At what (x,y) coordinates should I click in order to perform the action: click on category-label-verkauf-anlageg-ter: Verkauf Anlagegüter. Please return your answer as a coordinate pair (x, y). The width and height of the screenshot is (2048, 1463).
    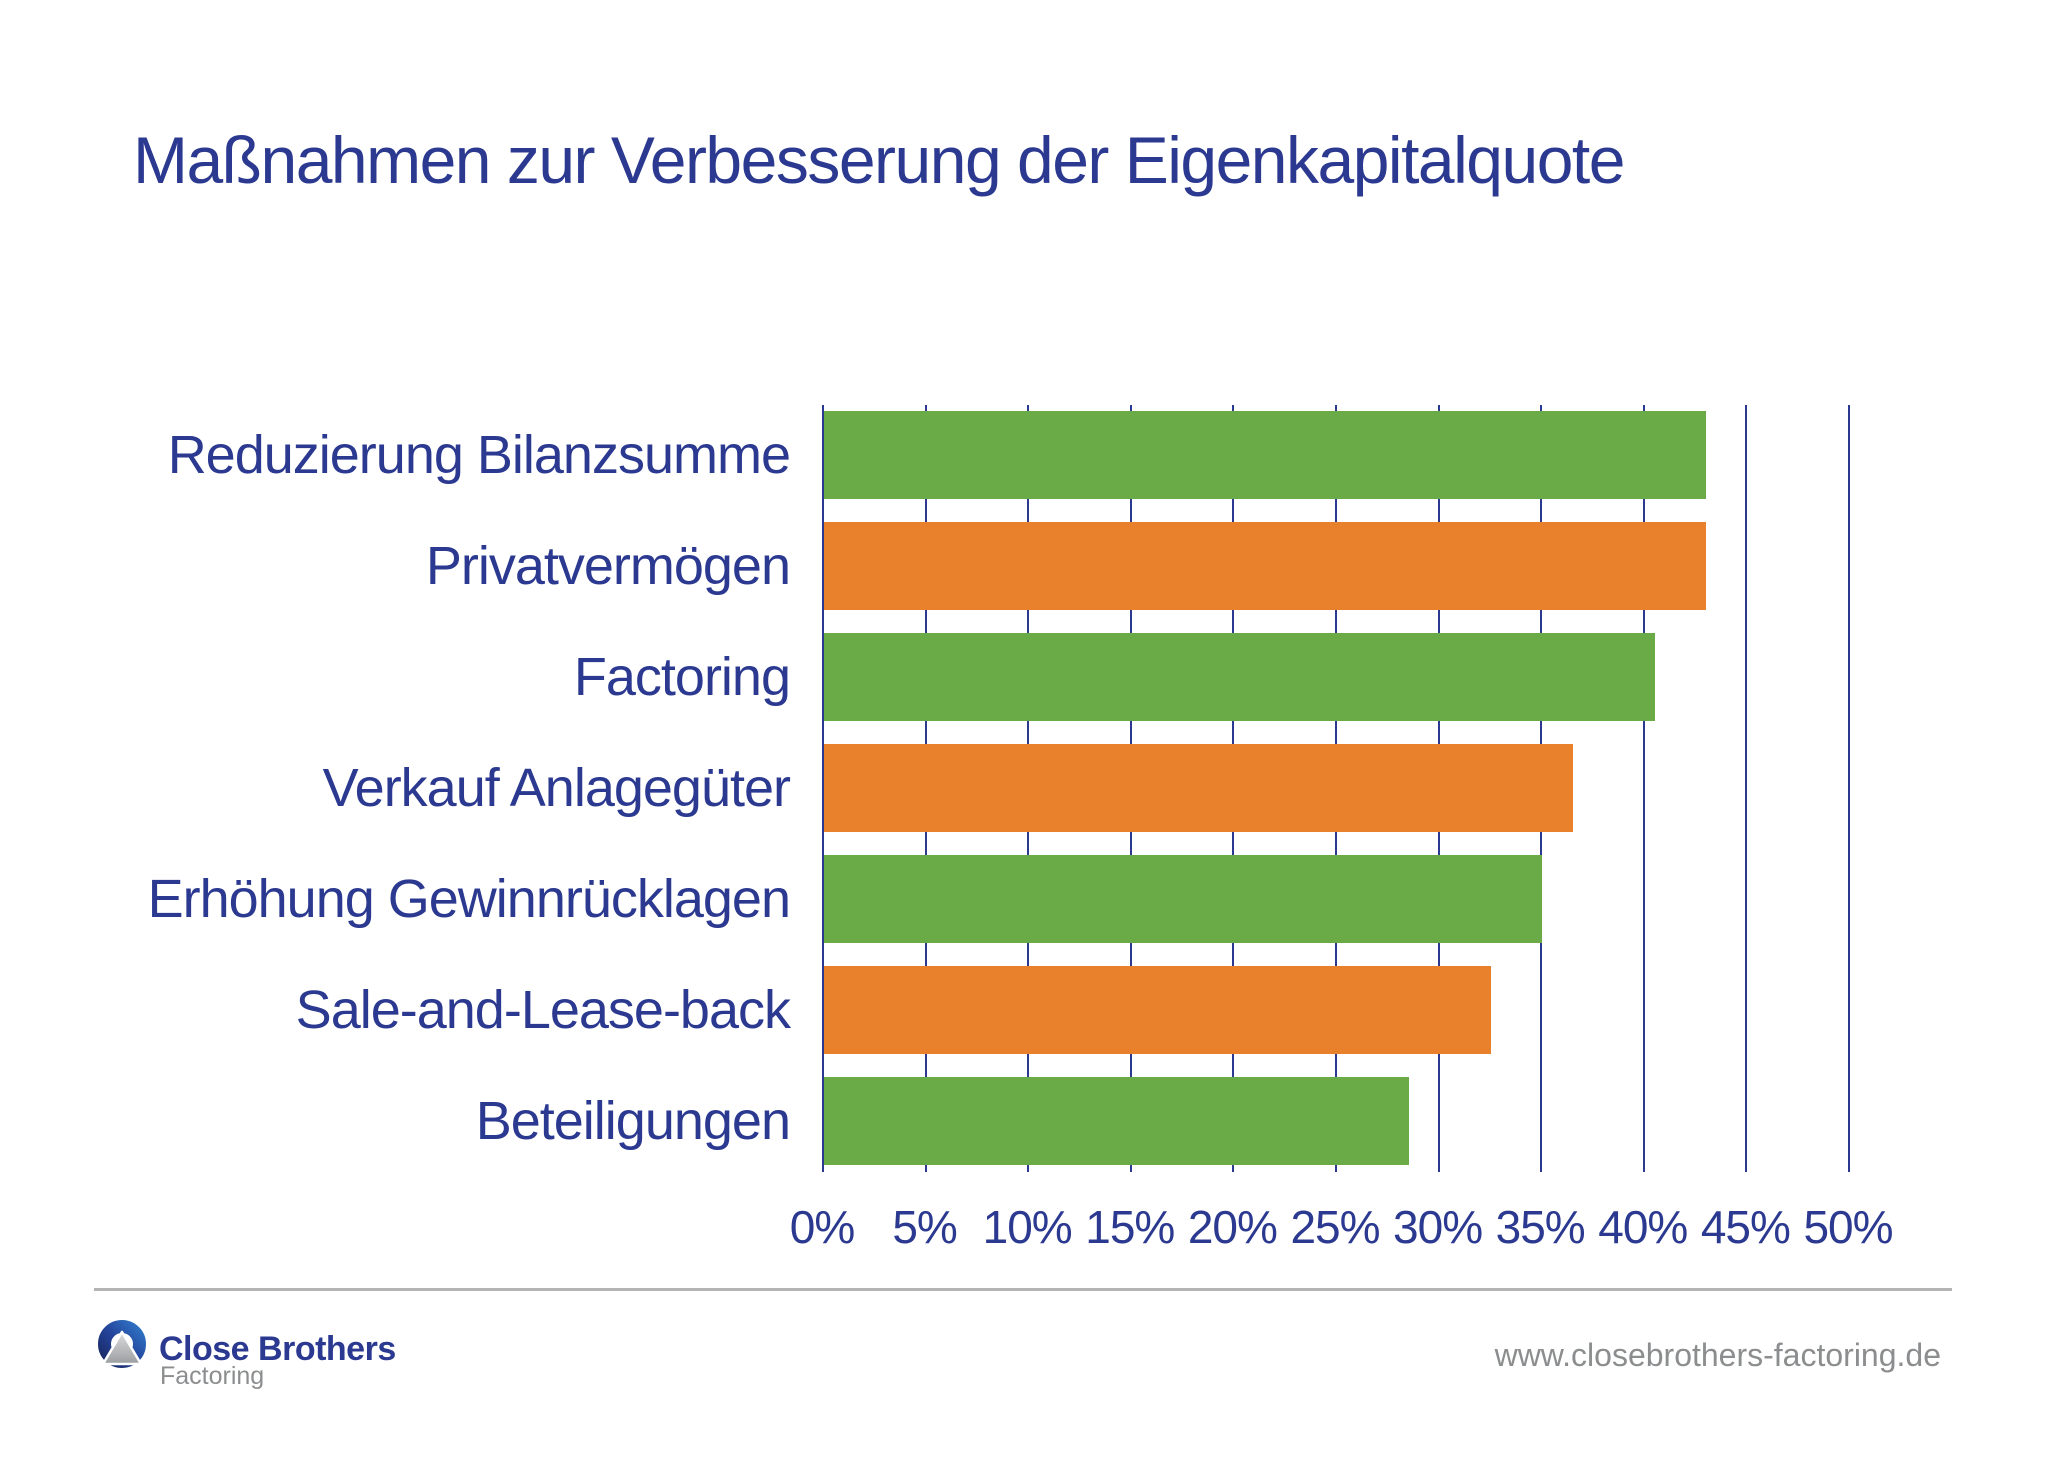
    Looking at the image, I should click on (556, 788).